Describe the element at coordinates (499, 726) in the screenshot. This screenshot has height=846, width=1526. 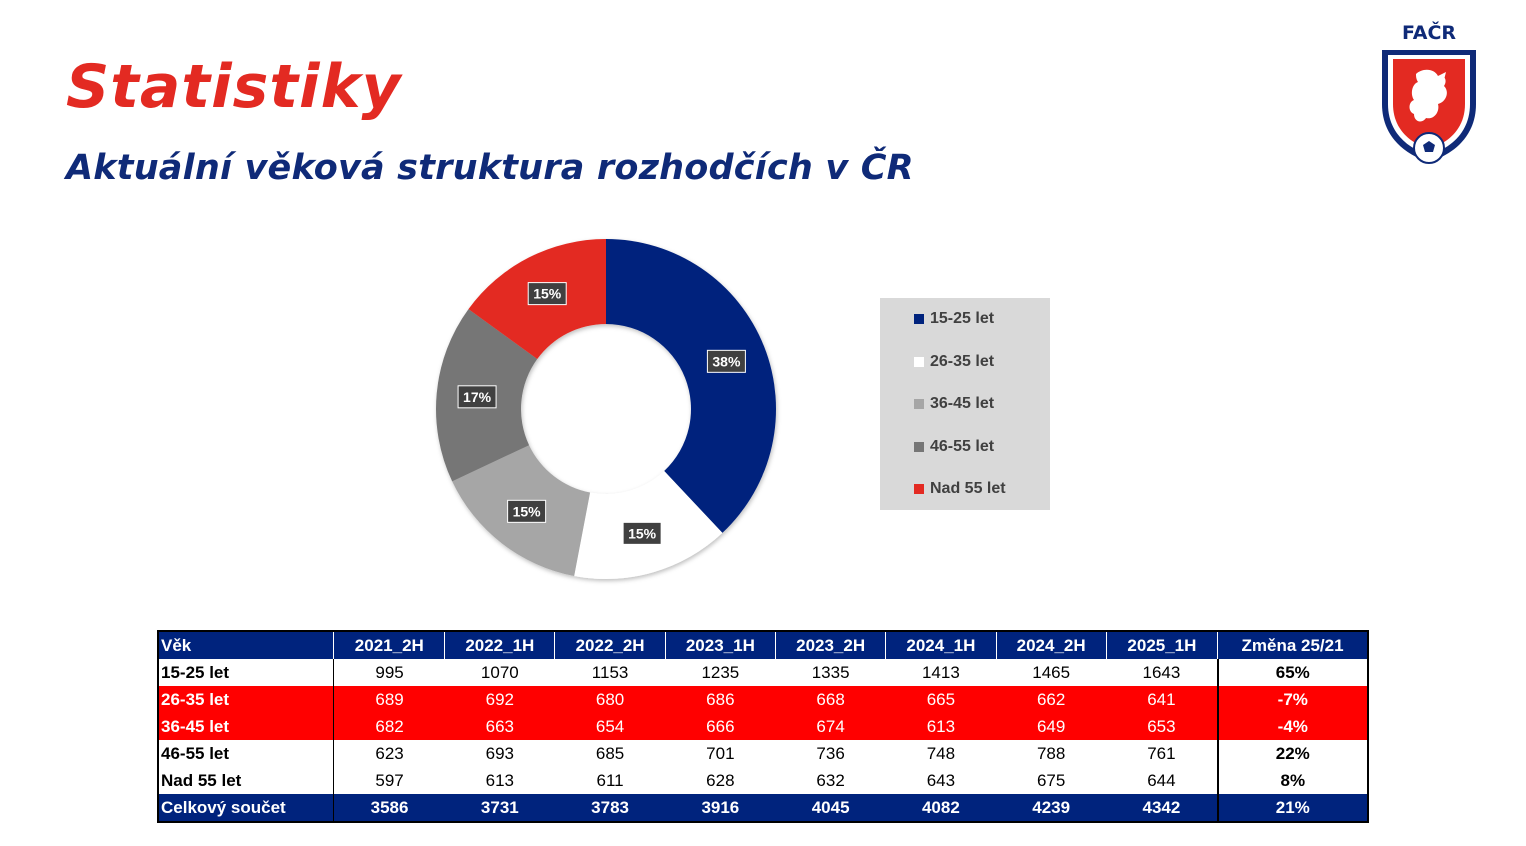
I see `value-cell: 663` at that location.